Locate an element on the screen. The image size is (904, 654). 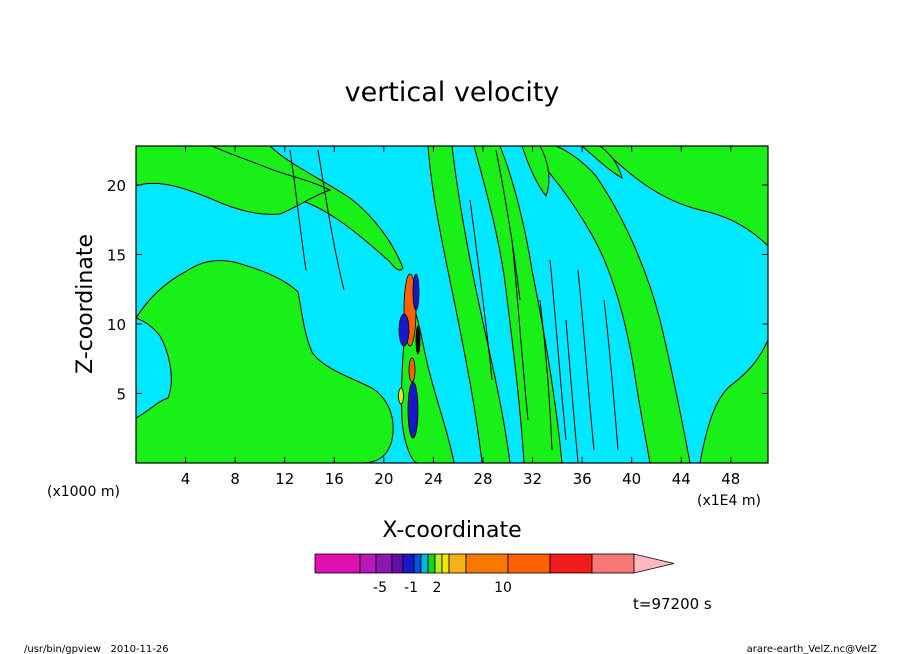
x-tick-label: 4 is located at coordinates (186, 479).